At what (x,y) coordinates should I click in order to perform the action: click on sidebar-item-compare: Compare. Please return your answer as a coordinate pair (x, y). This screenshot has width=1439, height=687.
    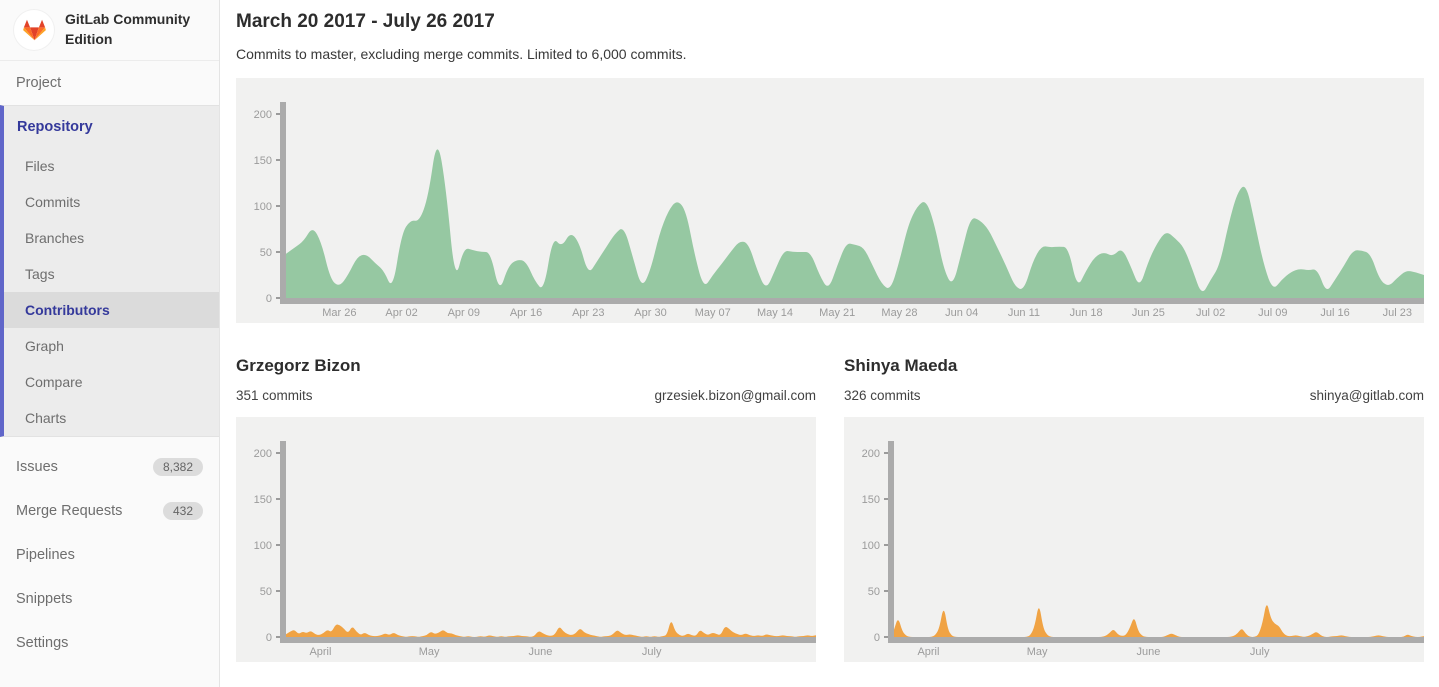
    Looking at the image, I should click on (54, 382).